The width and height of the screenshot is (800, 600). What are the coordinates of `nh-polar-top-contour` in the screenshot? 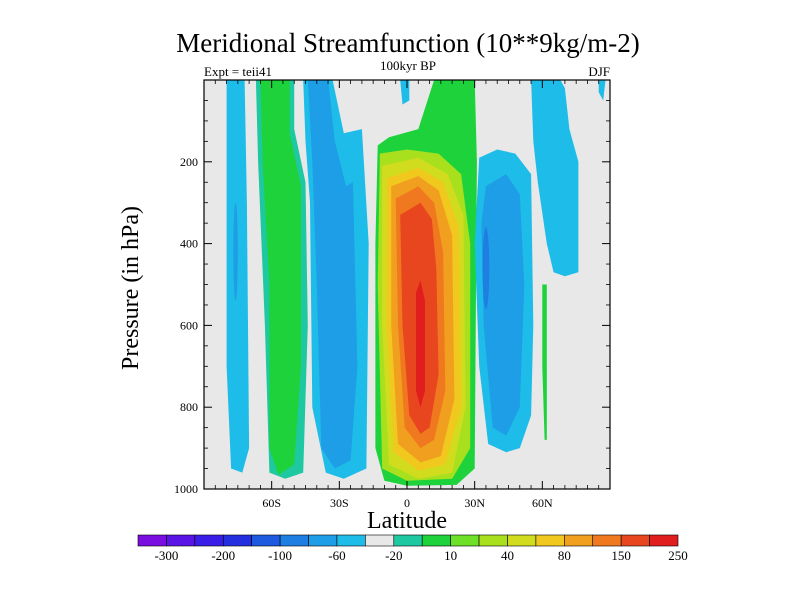 It's located at (602, 90).